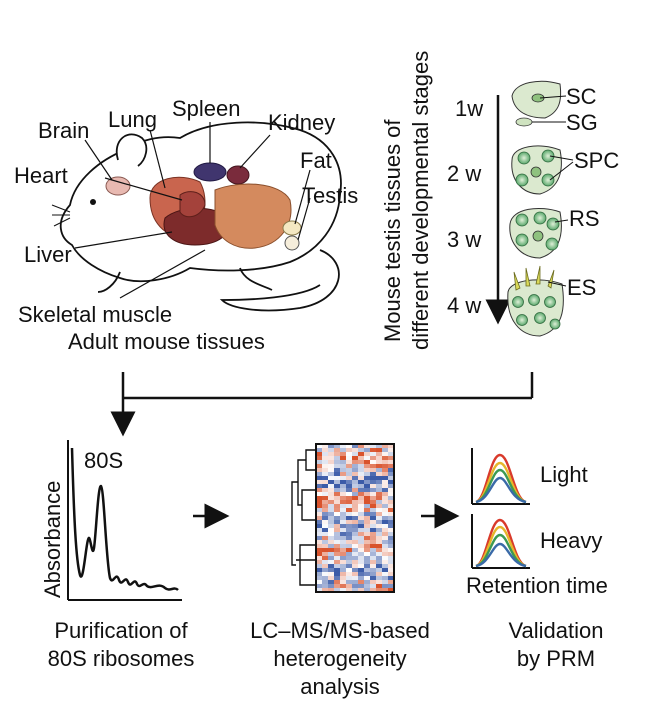 The height and width of the screenshot is (712, 650). Describe the element at coordinates (340, 630) in the screenshot. I see `step2-caption-line1: LC–MS/MS-based` at that location.